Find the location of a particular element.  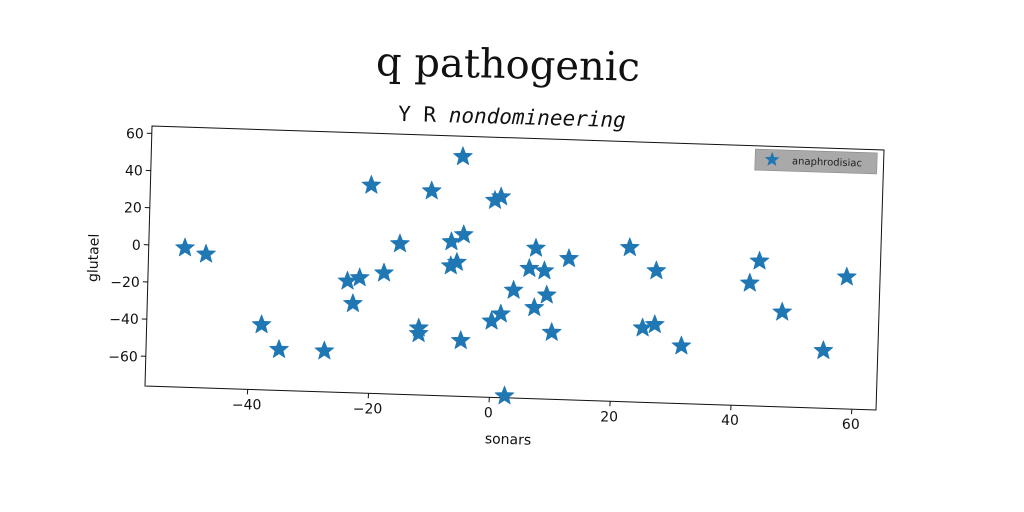

figure-suptitle: q pathogenic is located at coordinates (508, 65).